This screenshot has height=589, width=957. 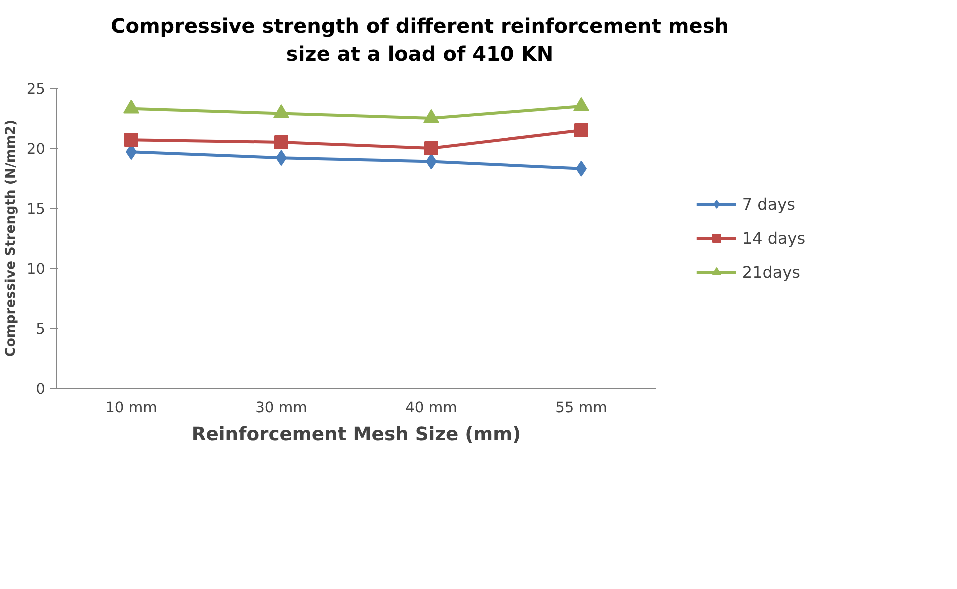 What do you see at coordinates (36, 149) in the screenshot?
I see `y-tick-label: 20` at bounding box center [36, 149].